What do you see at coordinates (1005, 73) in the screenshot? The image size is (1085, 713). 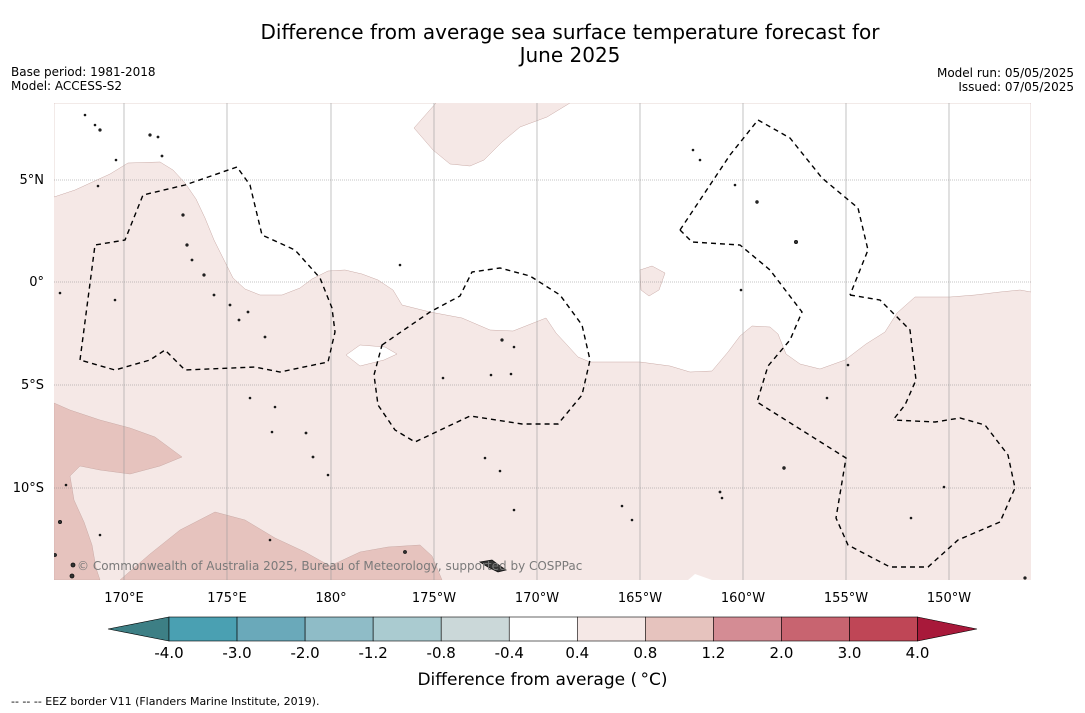 I see `model-run: Model run: 05/05/2025` at bounding box center [1005, 73].